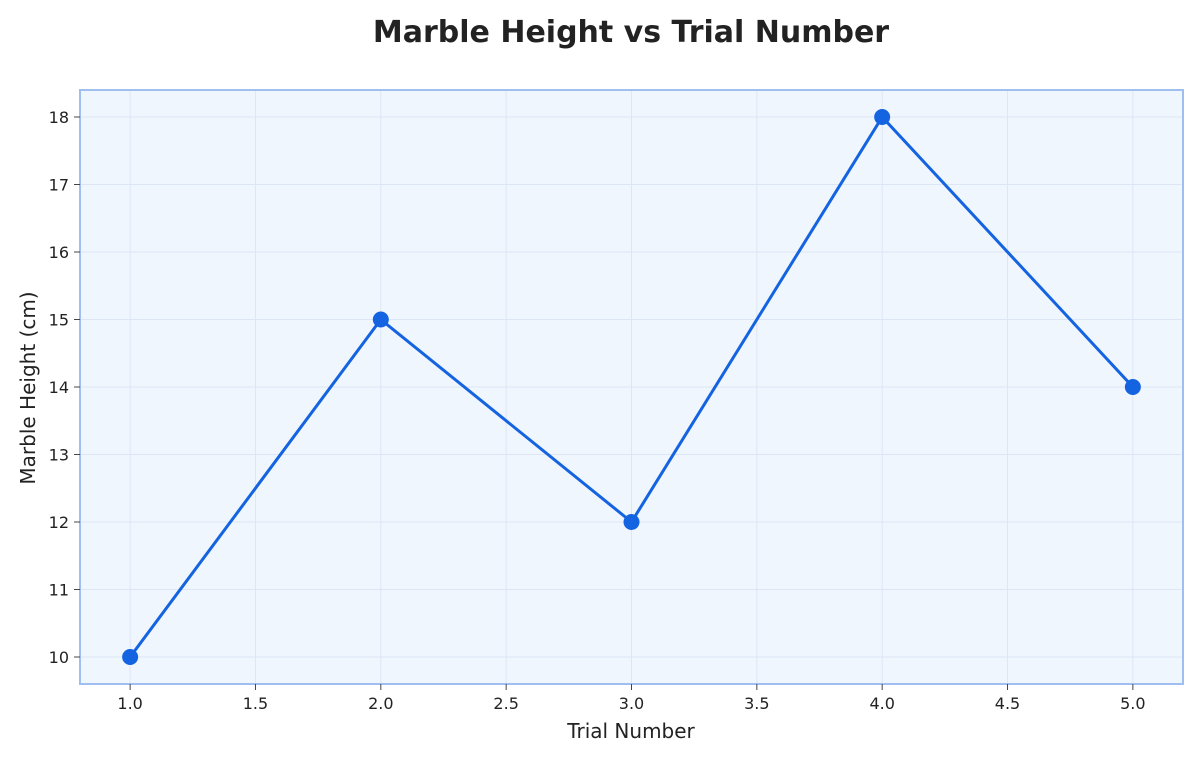  What do you see at coordinates (59, 320) in the screenshot?
I see `y-tick-label: 15` at bounding box center [59, 320].